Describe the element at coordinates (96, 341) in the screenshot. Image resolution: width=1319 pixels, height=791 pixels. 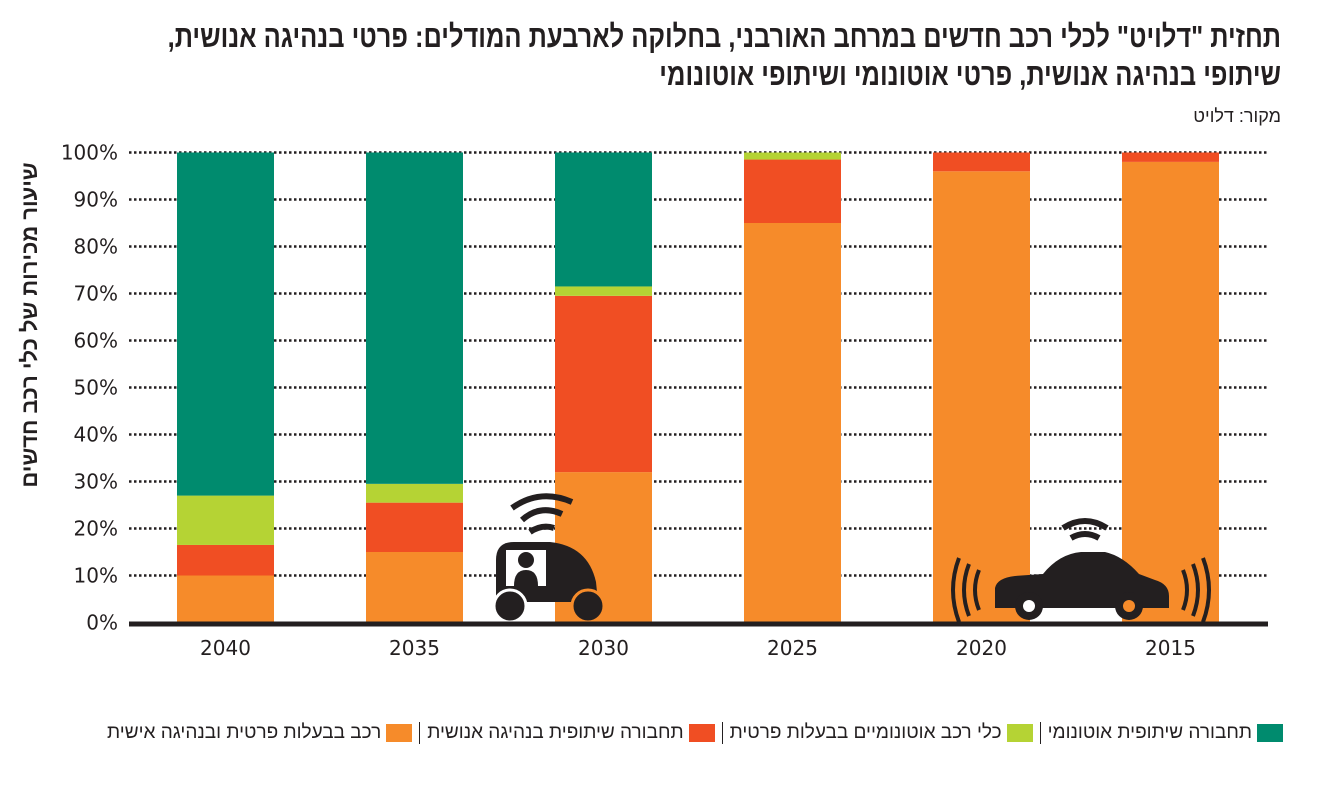
I see `y-tick-label: 60%` at that location.